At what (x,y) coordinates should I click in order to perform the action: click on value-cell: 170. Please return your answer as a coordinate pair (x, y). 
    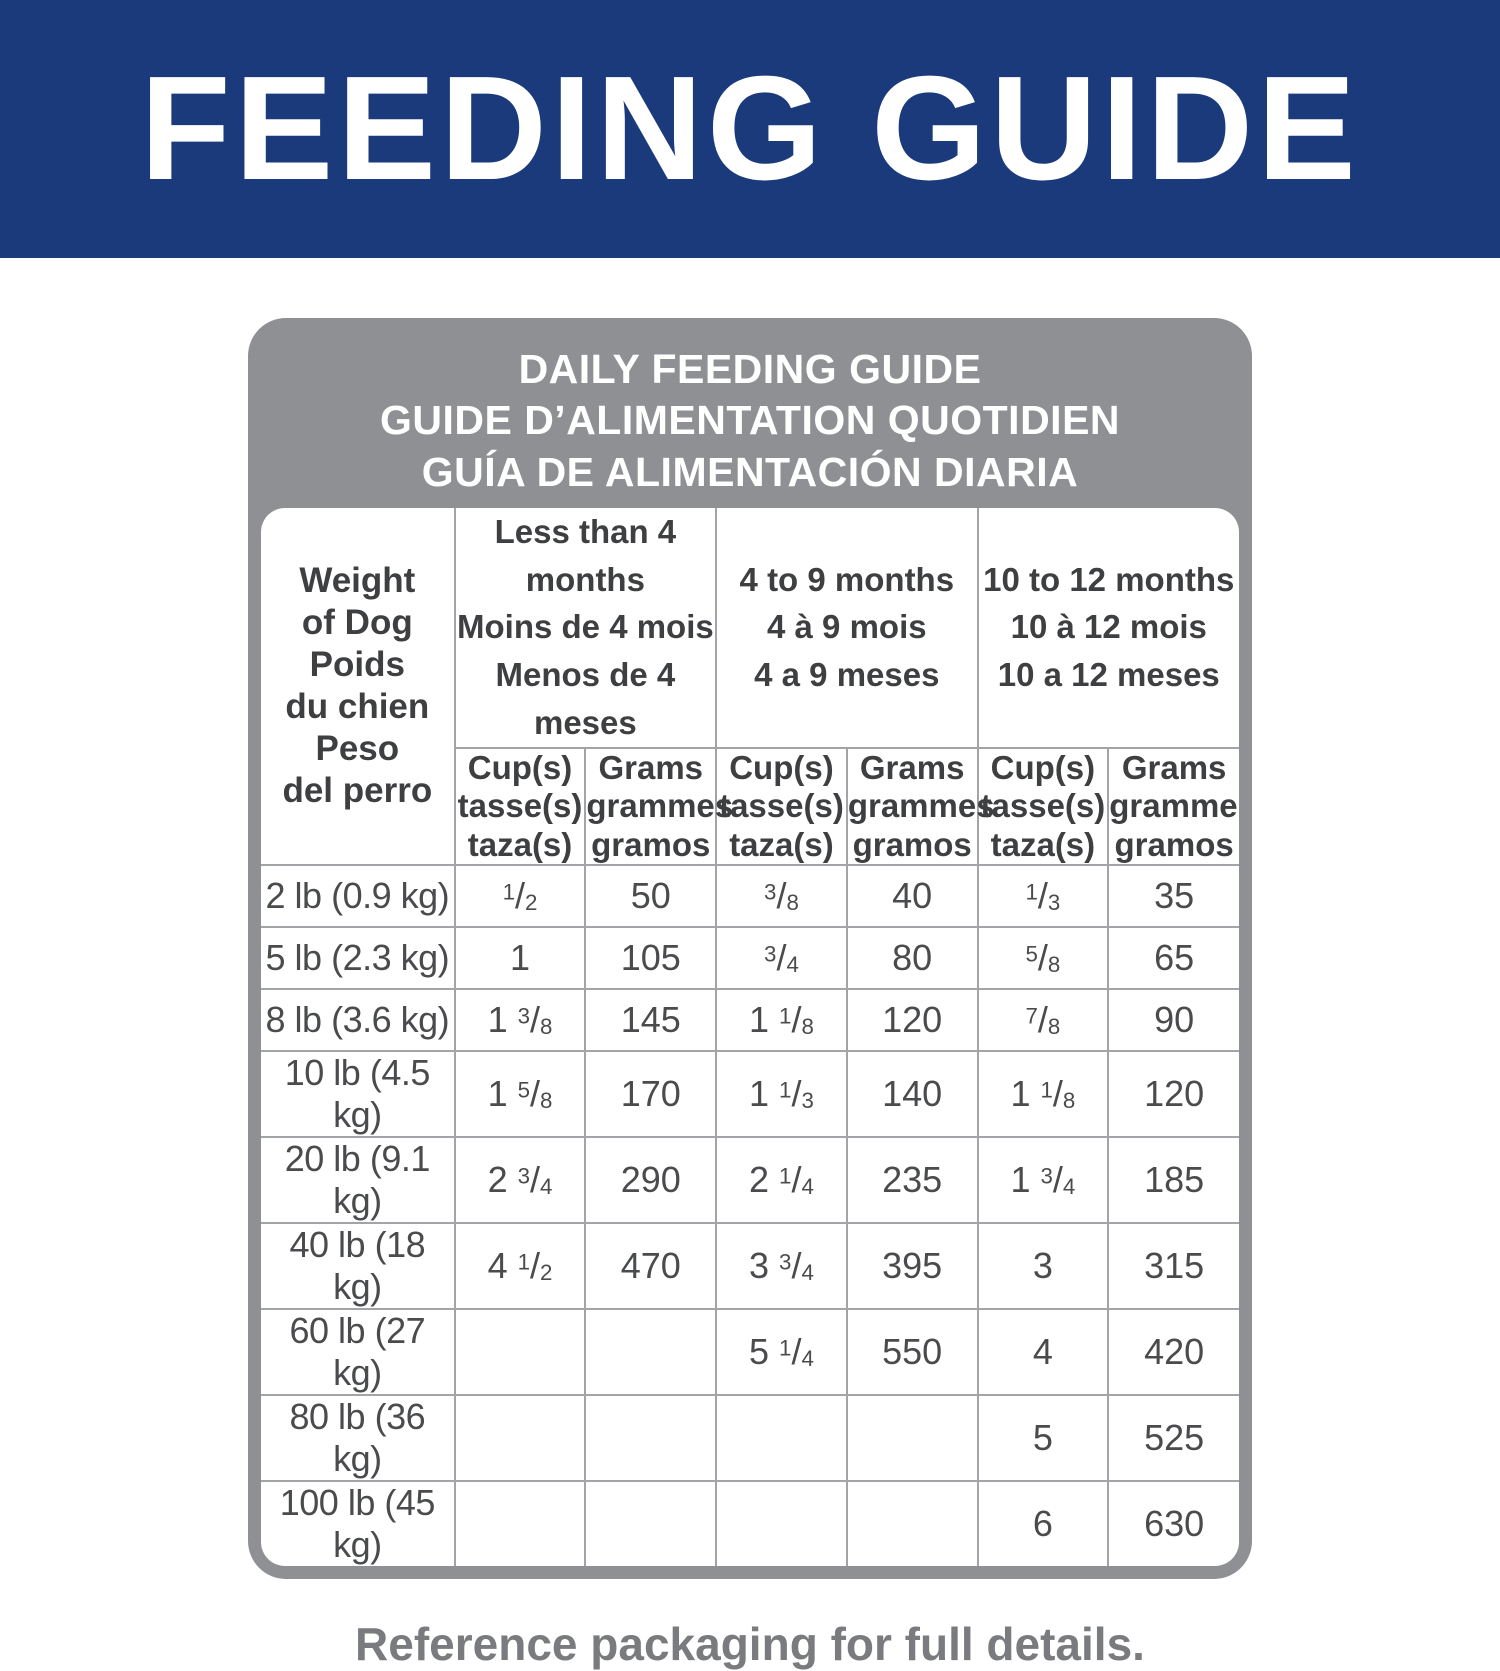
    Looking at the image, I should click on (651, 1093).